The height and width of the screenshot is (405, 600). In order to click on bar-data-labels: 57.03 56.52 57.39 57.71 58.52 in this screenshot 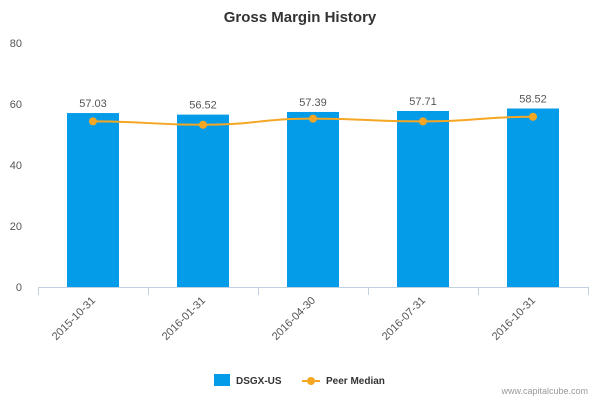, I will do `click(313, 103)`.